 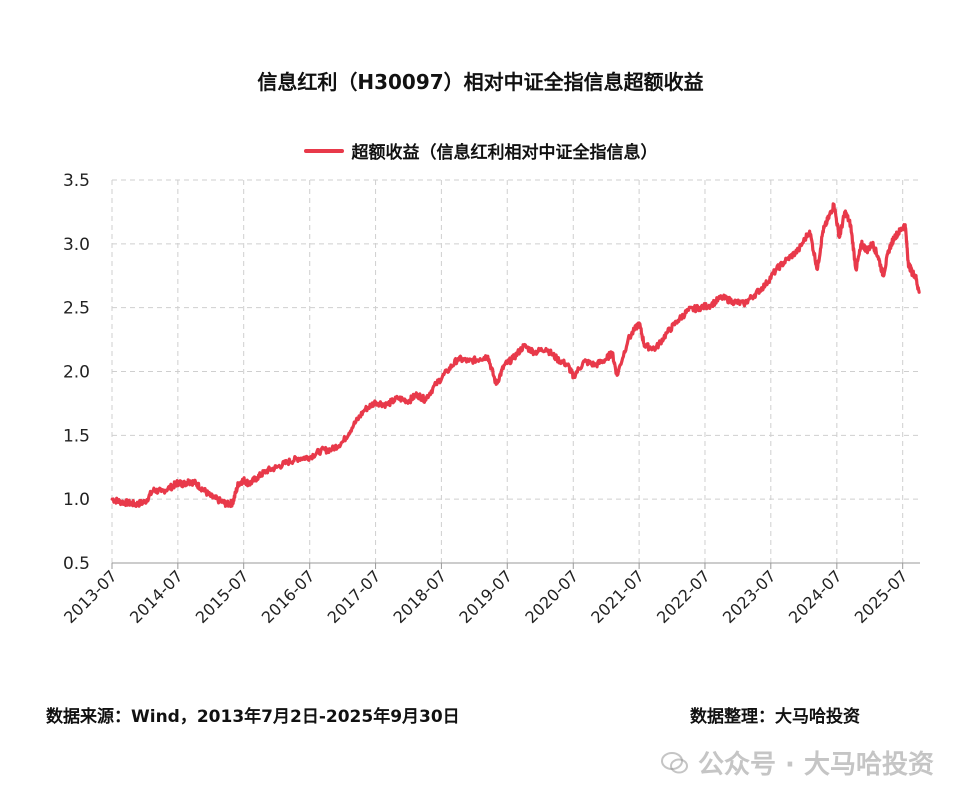 I want to click on x-tick-label: 2013-07, so click(x=90, y=596).